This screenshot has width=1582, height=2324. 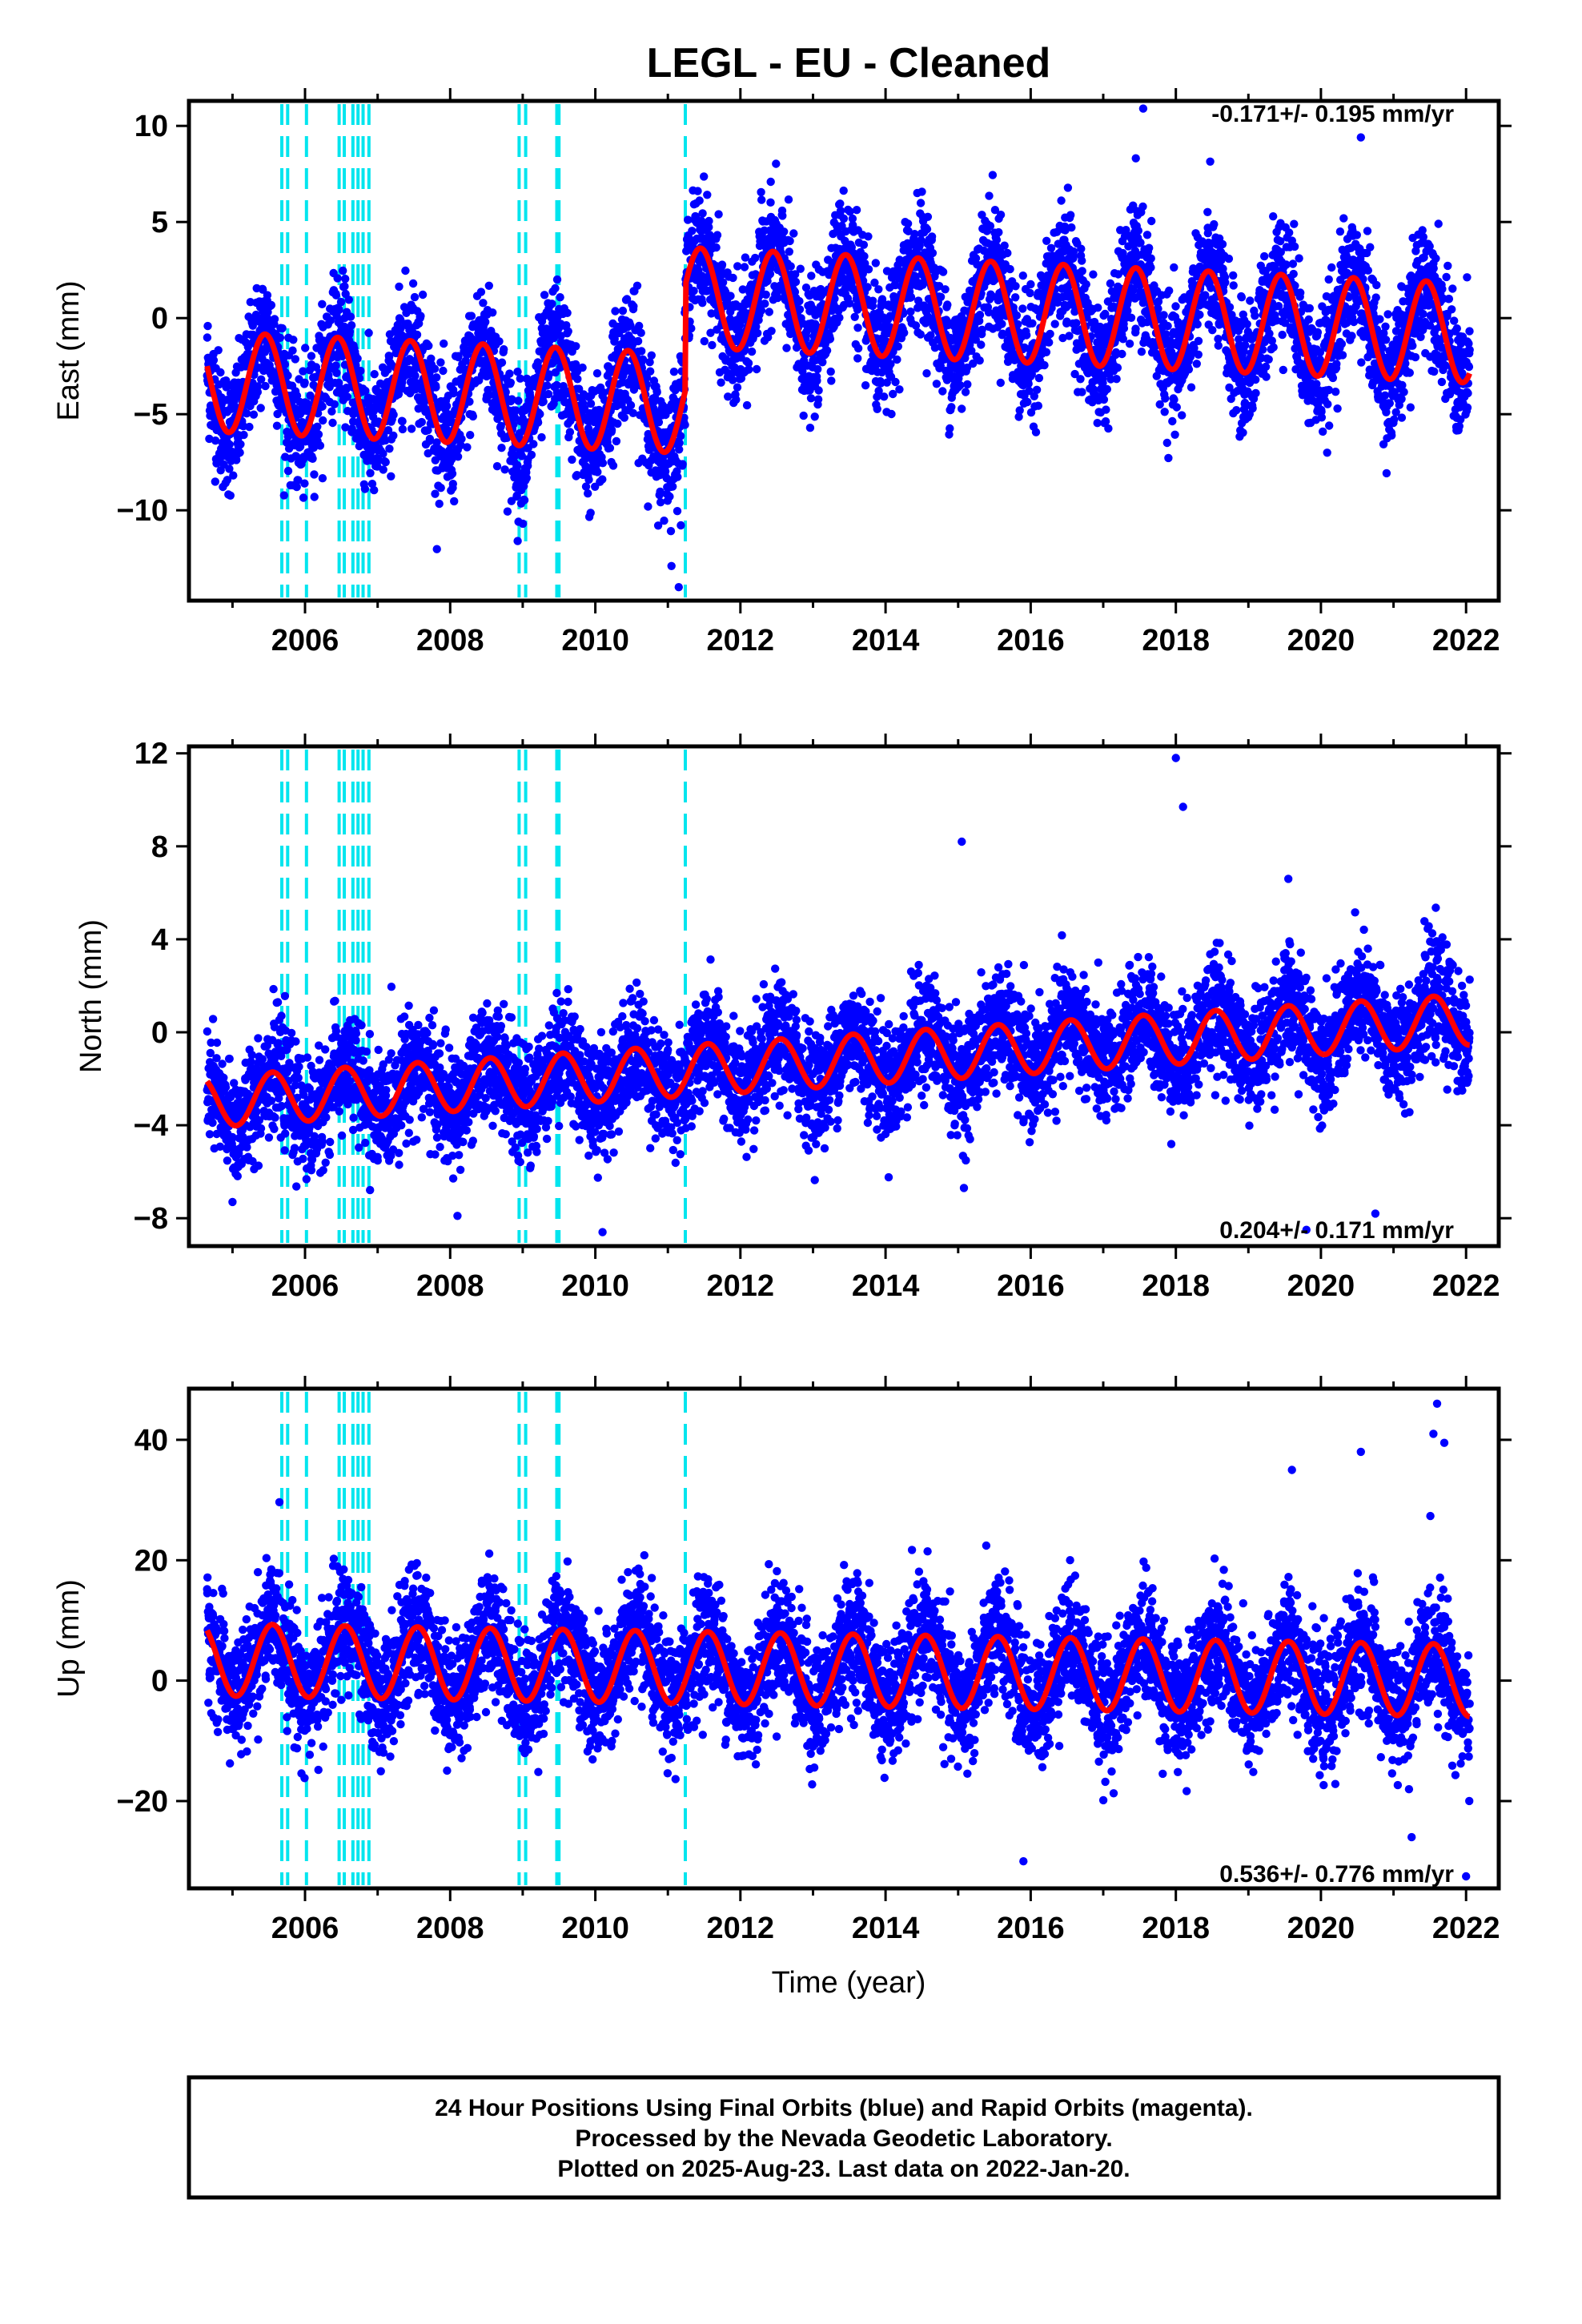 What do you see at coordinates (849, 63) in the screenshot?
I see `figure-title: LEGL - EU - Cleaned` at bounding box center [849, 63].